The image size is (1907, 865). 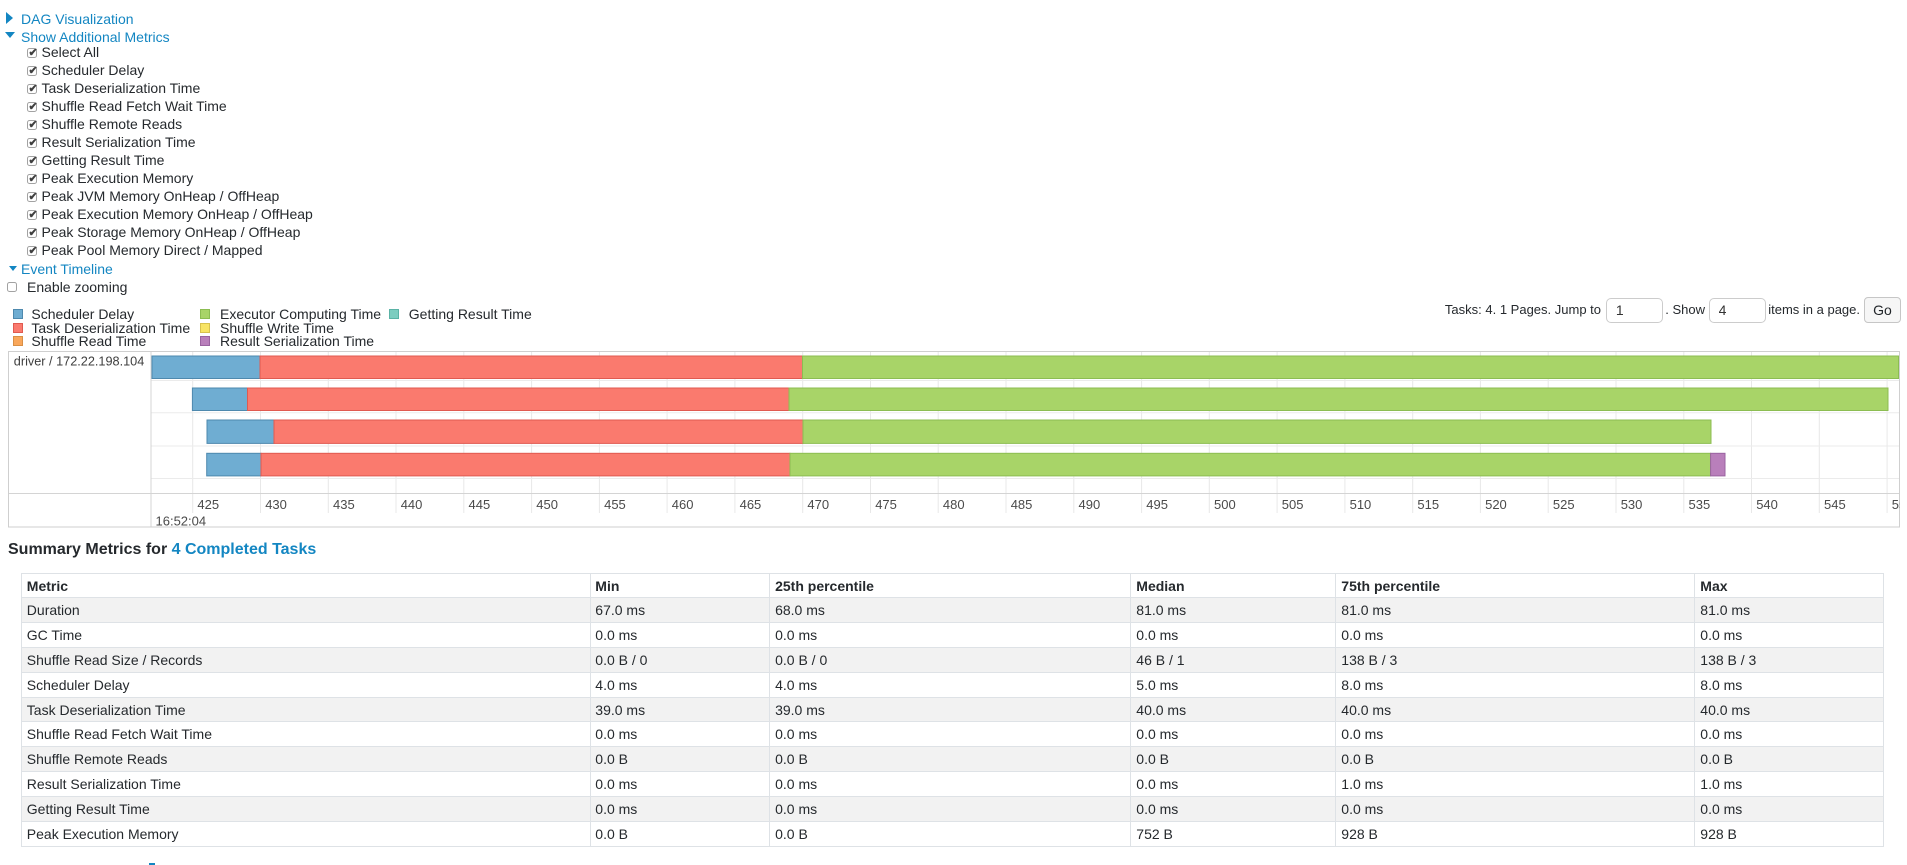 I want to click on svg-text: 470, so click(x=818, y=504).